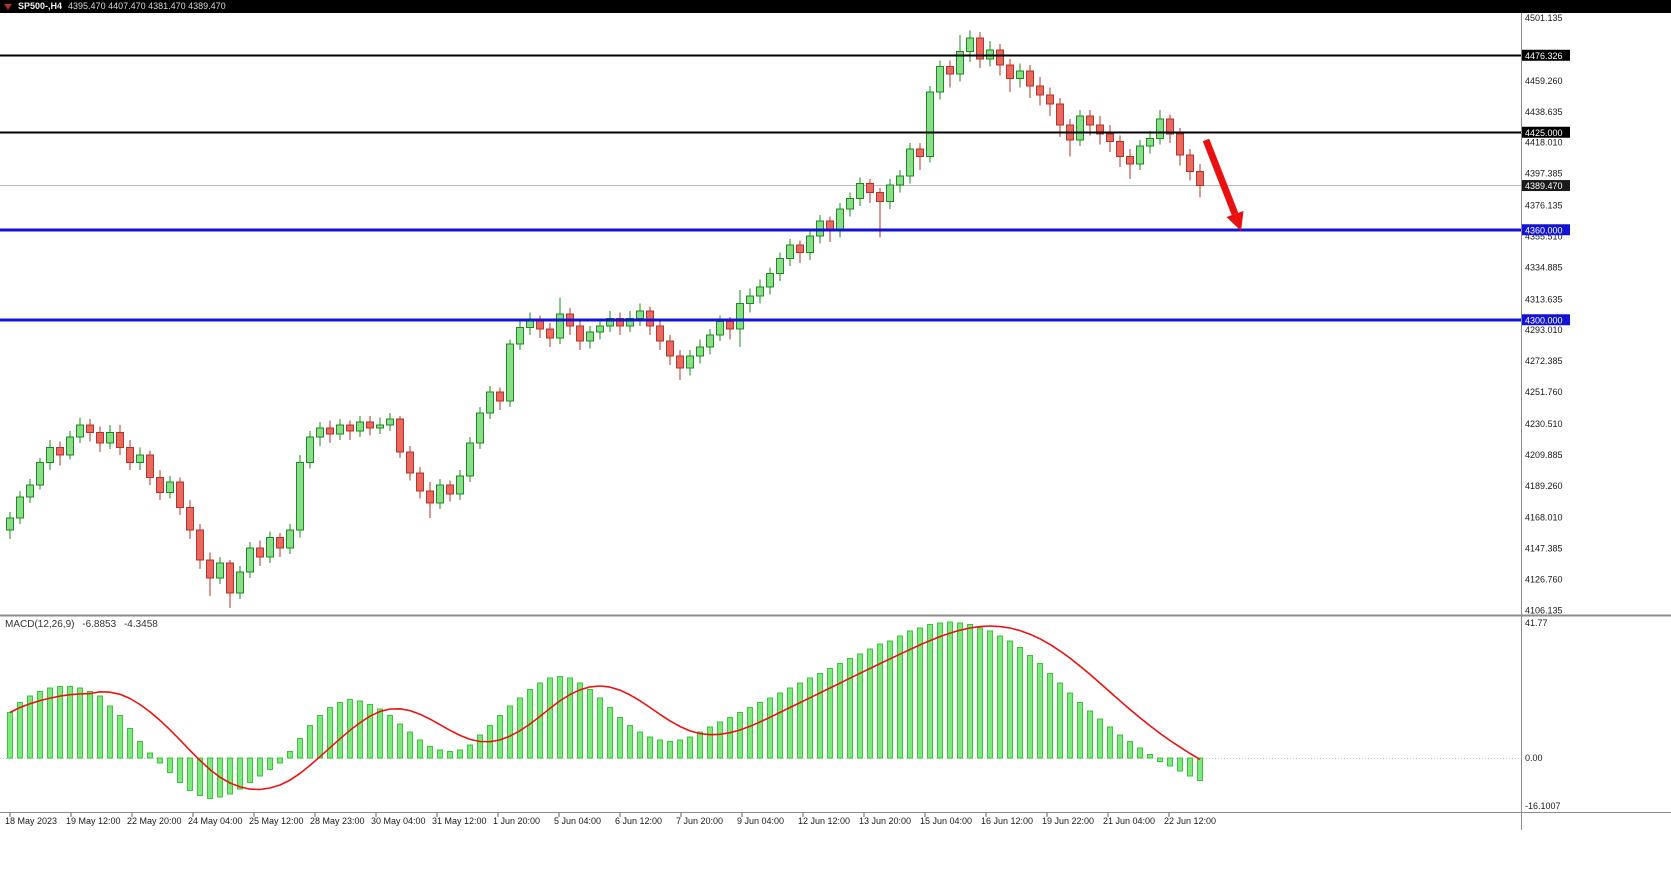 The height and width of the screenshot is (889, 1671). Describe the element at coordinates (1007, 821) in the screenshot. I see `time-axis-label: 16 Jun 12:00` at that location.